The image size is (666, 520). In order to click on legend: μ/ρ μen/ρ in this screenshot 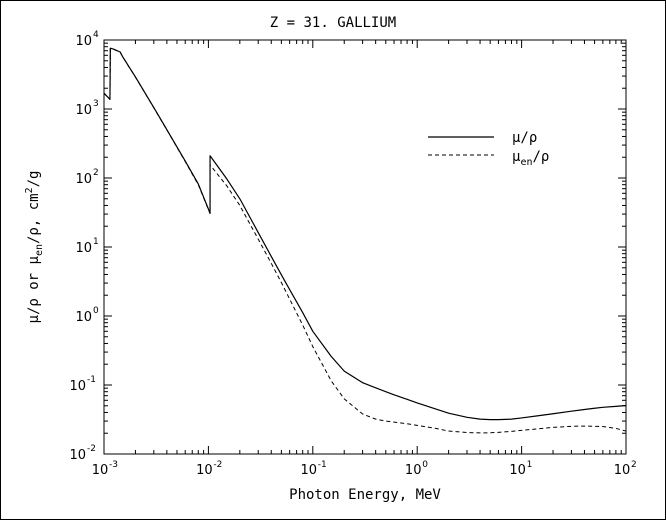, I will do `click(488, 149)`.